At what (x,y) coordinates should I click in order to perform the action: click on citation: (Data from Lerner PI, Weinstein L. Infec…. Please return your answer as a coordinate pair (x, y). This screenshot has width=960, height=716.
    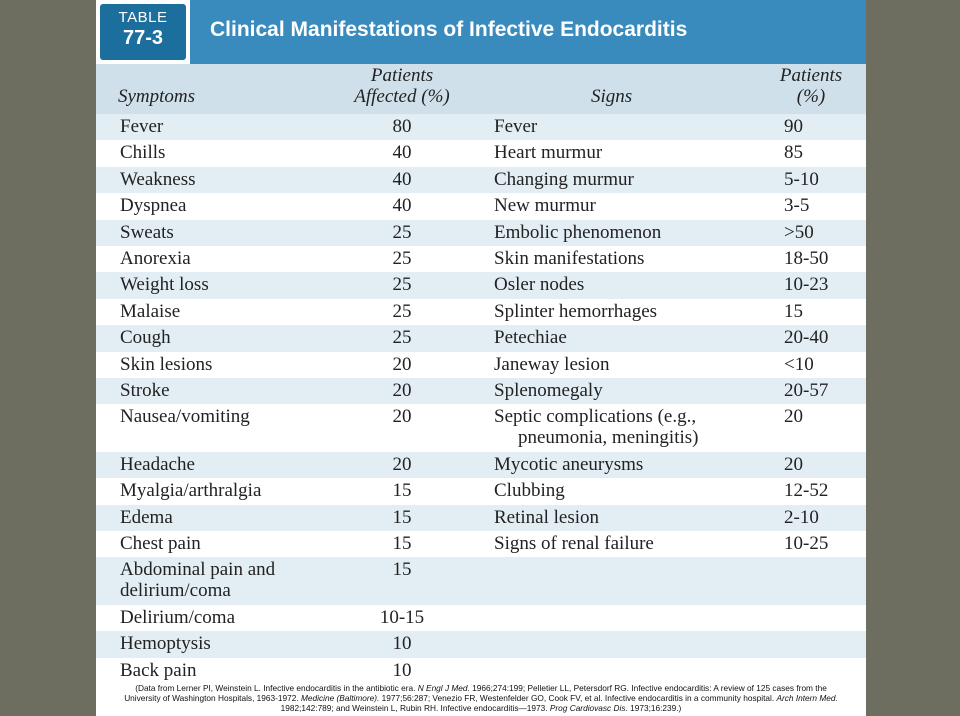
    Looking at the image, I should click on (481, 698).